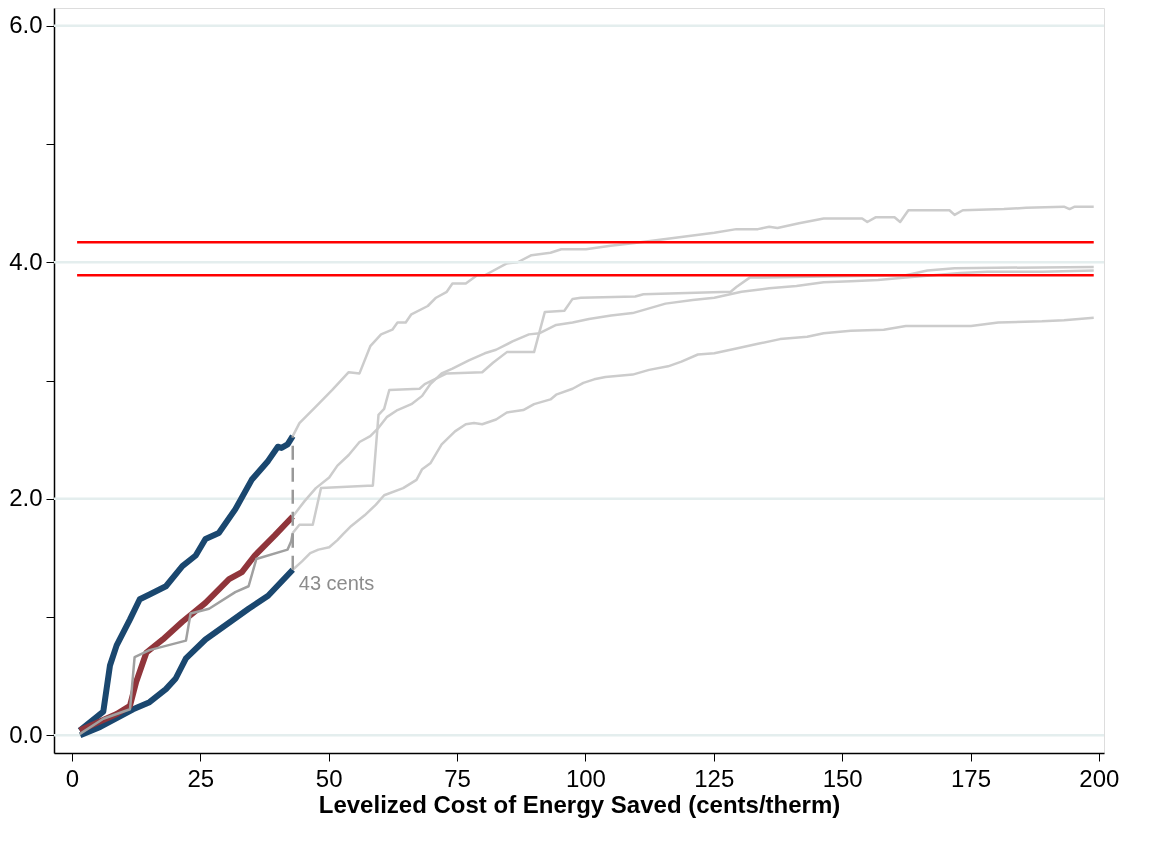 This screenshot has width=1158, height=850. Describe the element at coordinates (72, 778) in the screenshot. I see `x-tick-label: 0` at that location.